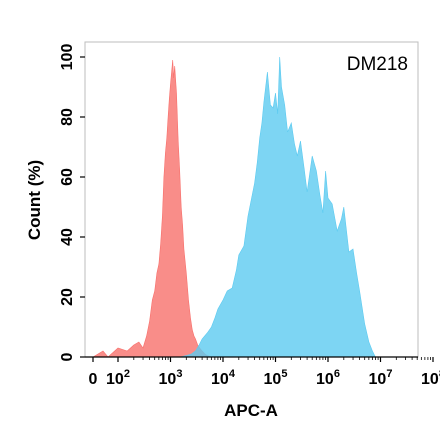 This screenshot has width=440, height=441. Describe the element at coordinates (328, 378) in the screenshot. I see `x-tick-label-5: 10⁶` at that location.